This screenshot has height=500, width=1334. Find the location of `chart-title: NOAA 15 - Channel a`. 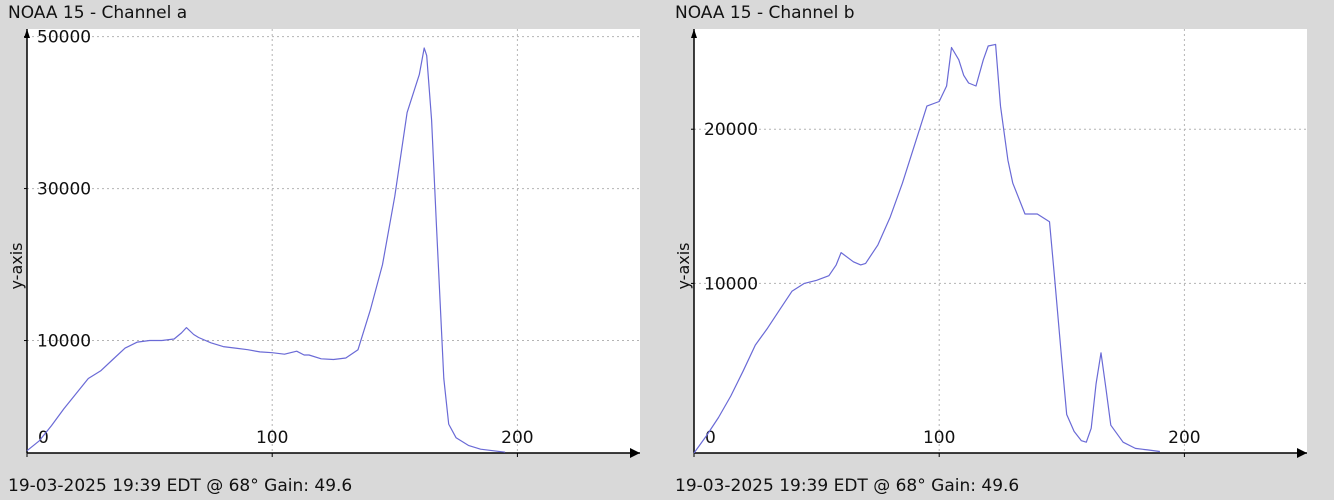

chart-title: NOAA 15 - Channel a is located at coordinates (98, 13).